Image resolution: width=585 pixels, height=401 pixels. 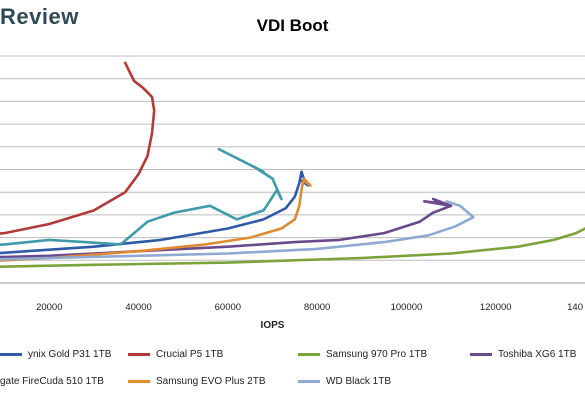 I want to click on legend-item: Crucial P5 1TB, so click(x=175, y=354).